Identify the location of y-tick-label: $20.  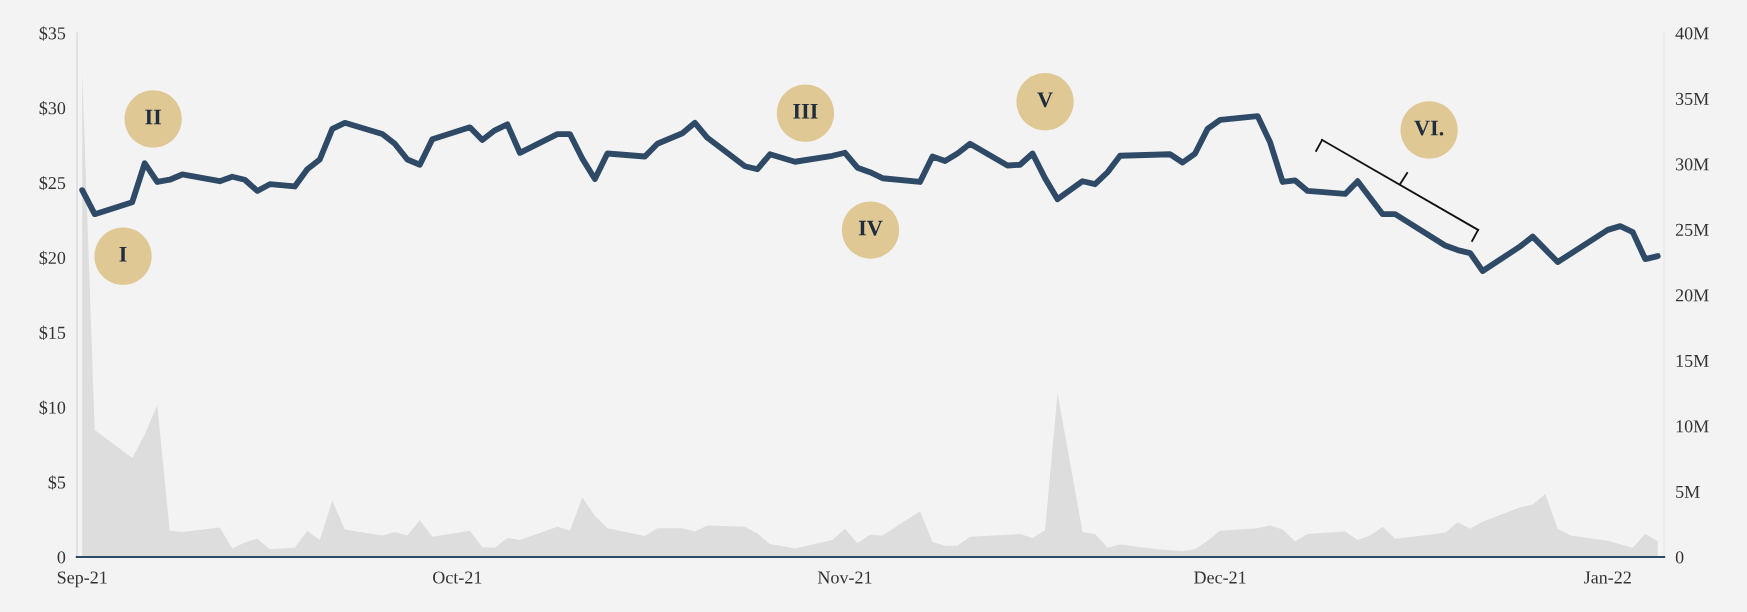
(52, 258).